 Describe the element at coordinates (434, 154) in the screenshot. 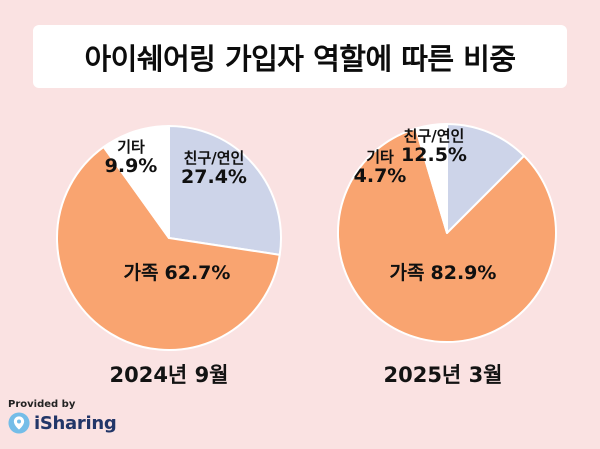

I see `slice-pct: 12.5%` at that location.